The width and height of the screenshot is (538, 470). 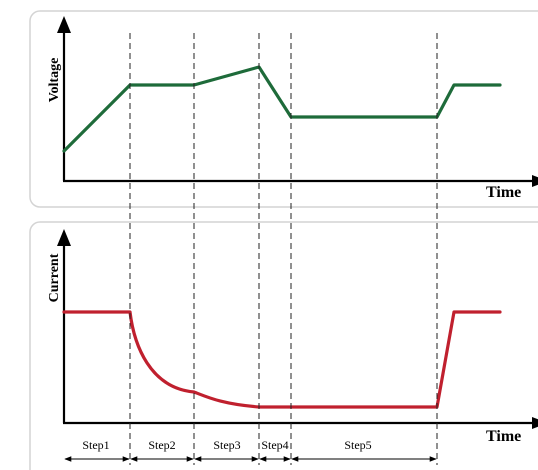 I want to click on step-annotations: Step1 Step2 Step3 Step4 Step5, so click(x=250, y=450).